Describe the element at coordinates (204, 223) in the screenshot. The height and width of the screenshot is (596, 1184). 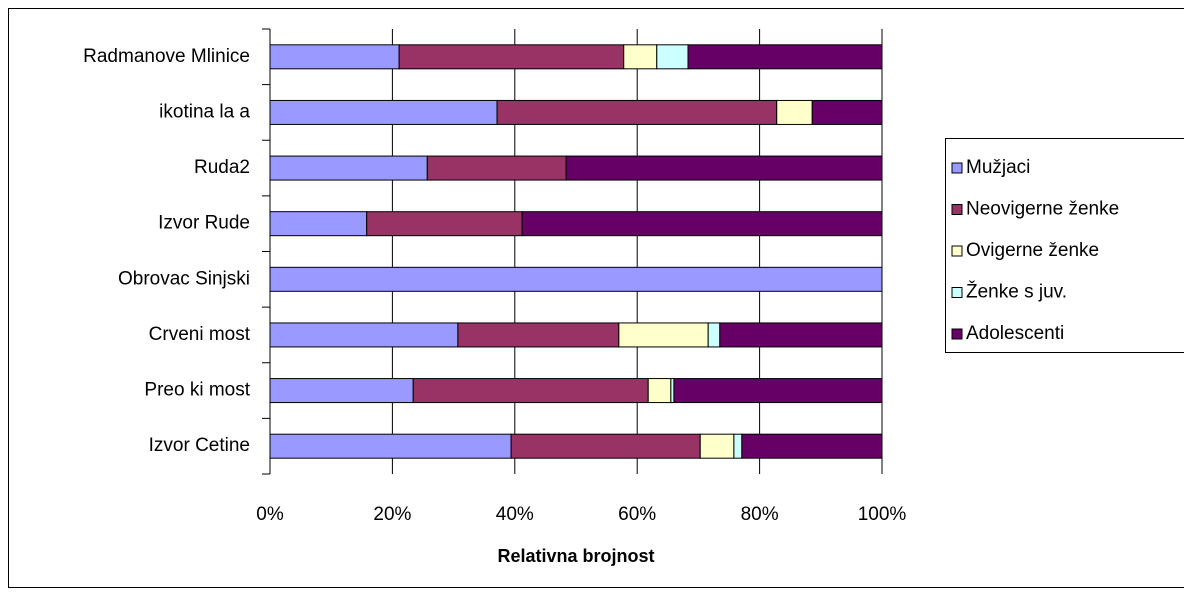
I see `y-tick-label: Izvor Rude` at that location.